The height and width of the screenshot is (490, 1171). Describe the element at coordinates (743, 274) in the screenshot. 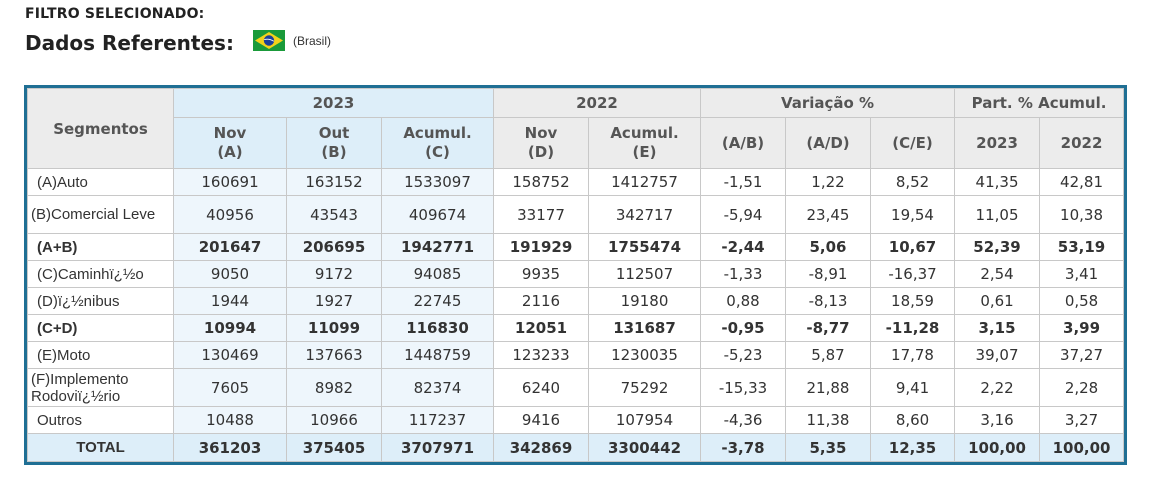

I see `table-cell: -1,33` at that location.